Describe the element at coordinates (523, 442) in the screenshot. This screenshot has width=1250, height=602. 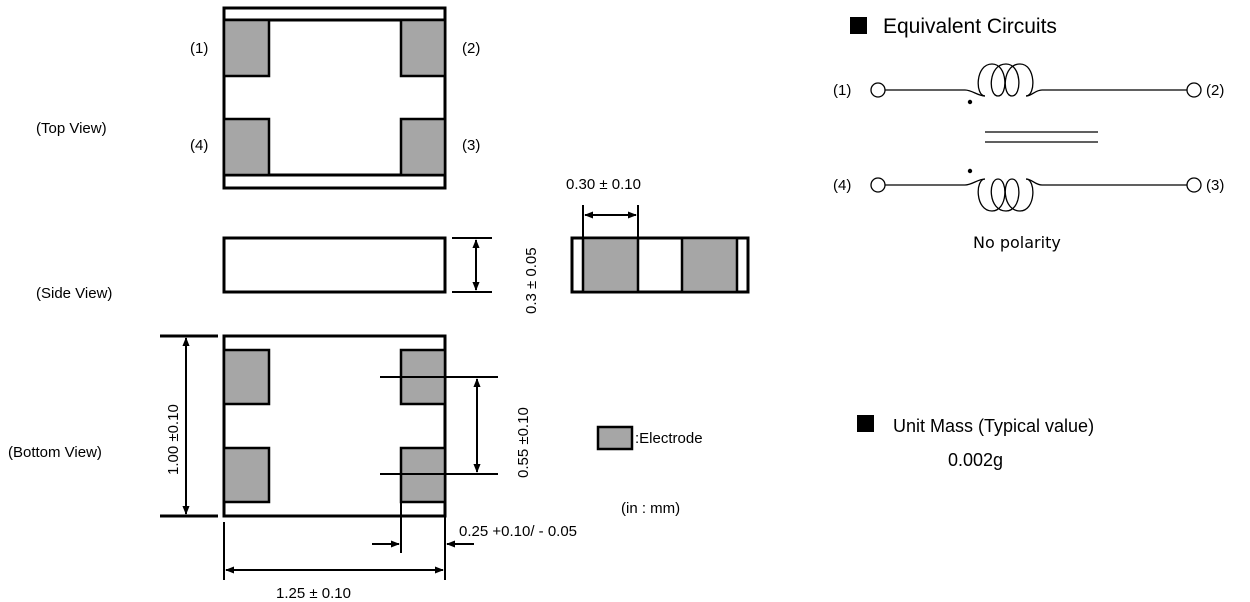
I see `pad-pitch-label: 0.55 ±0.10` at that location.